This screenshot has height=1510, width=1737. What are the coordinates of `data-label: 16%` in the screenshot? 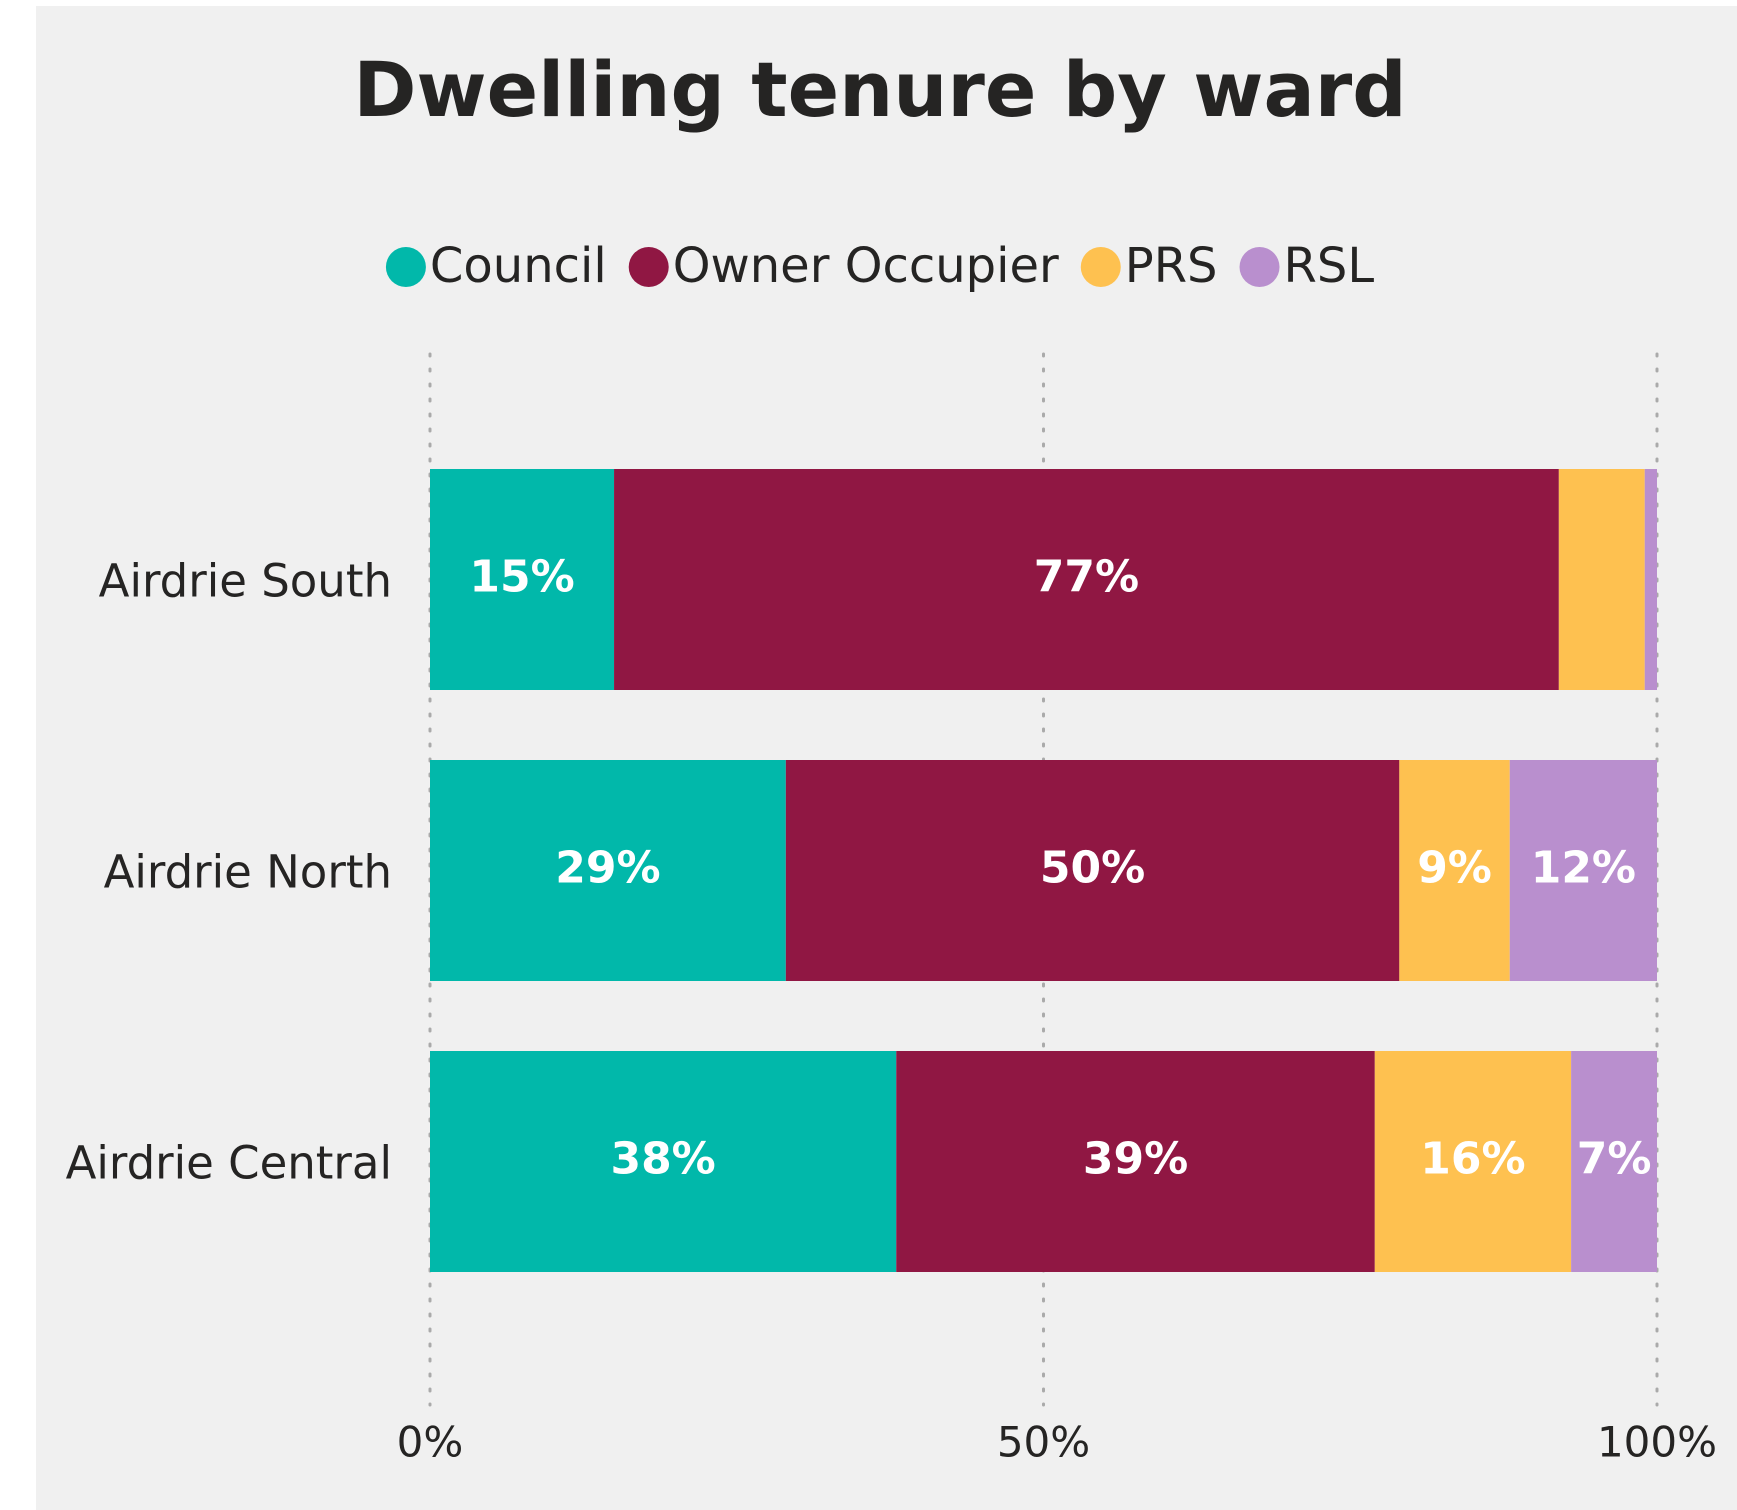 It's located at (1472, 1159).